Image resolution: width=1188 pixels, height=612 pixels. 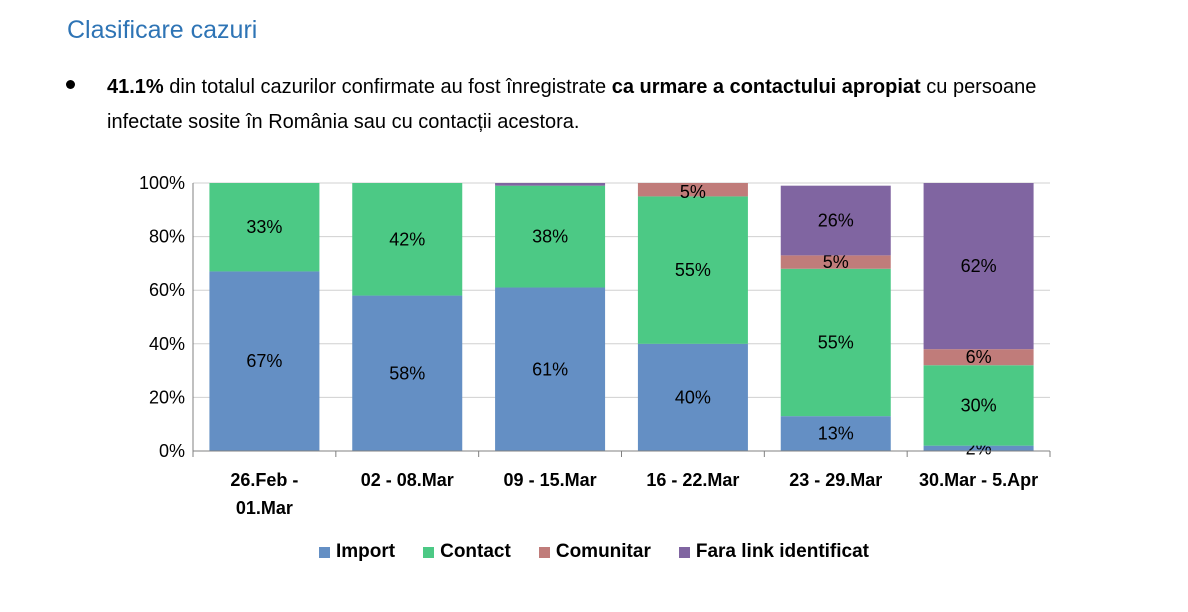 I want to click on y-tick-label: 40%, so click(x=167, y=344).